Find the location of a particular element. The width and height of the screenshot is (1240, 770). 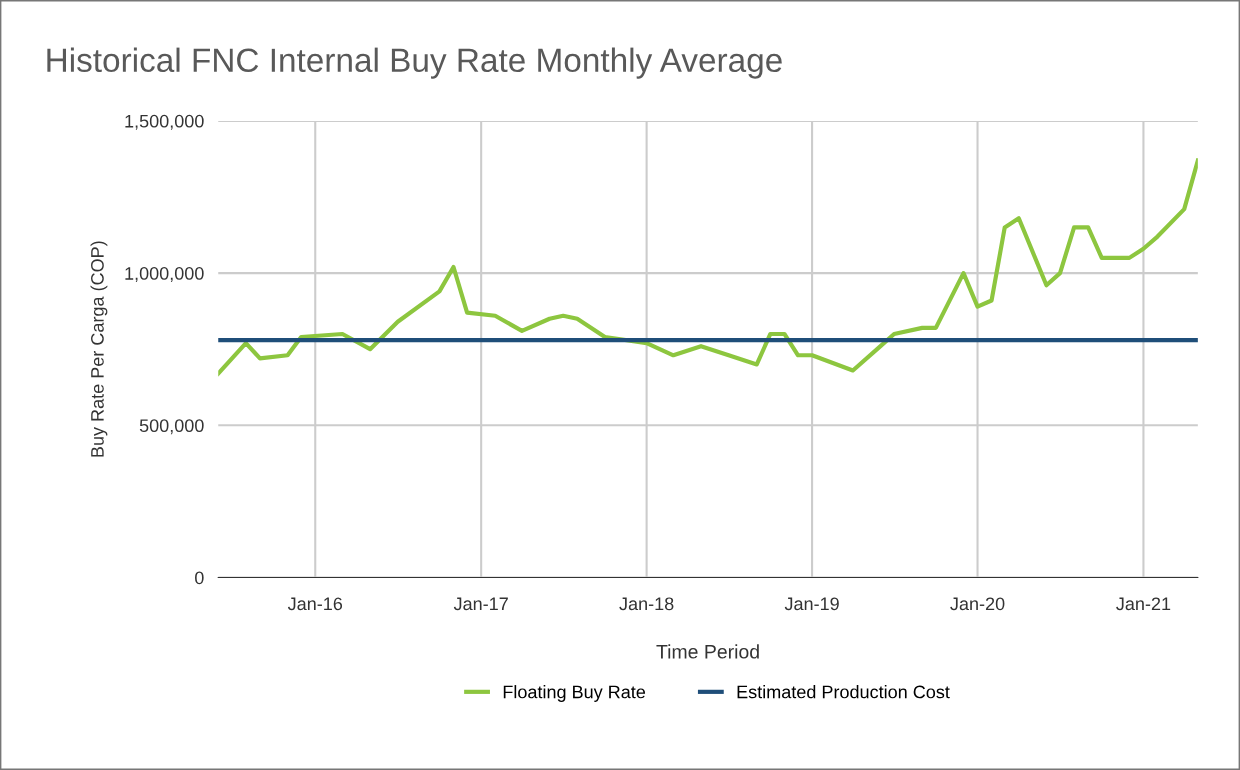

x-tick-label: Jan-21 is located at coordinates (1143, 604).